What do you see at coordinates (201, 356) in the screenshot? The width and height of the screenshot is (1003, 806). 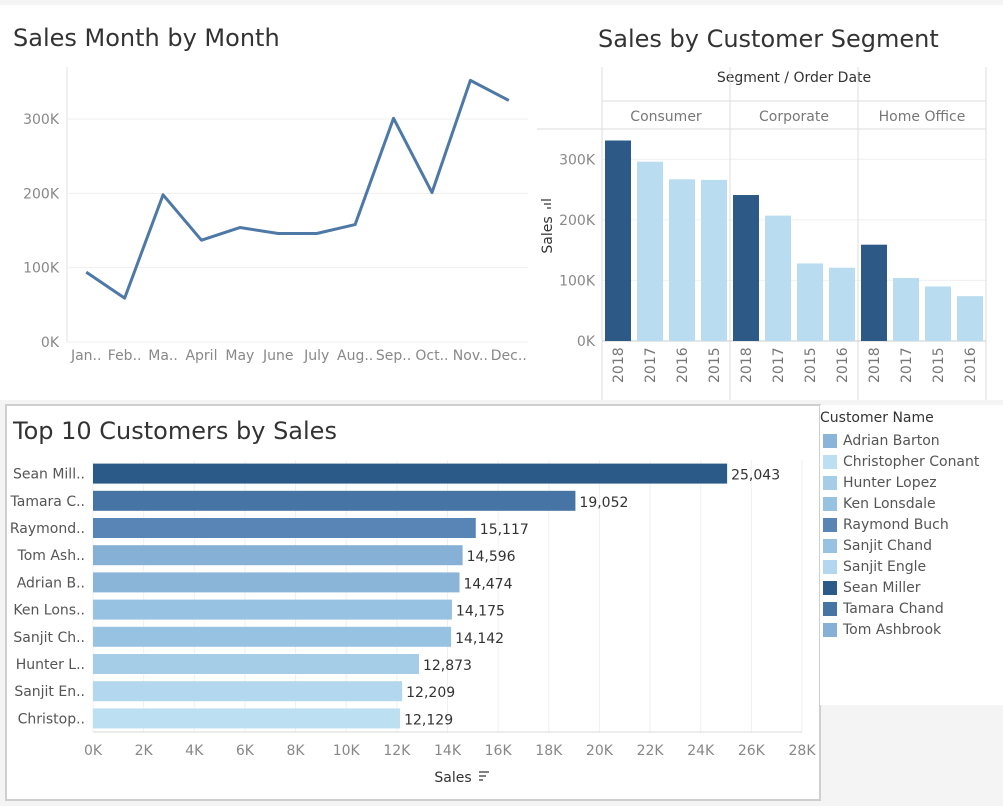 I see `line-x-tick-label: April` at bounding box center [201, 356].